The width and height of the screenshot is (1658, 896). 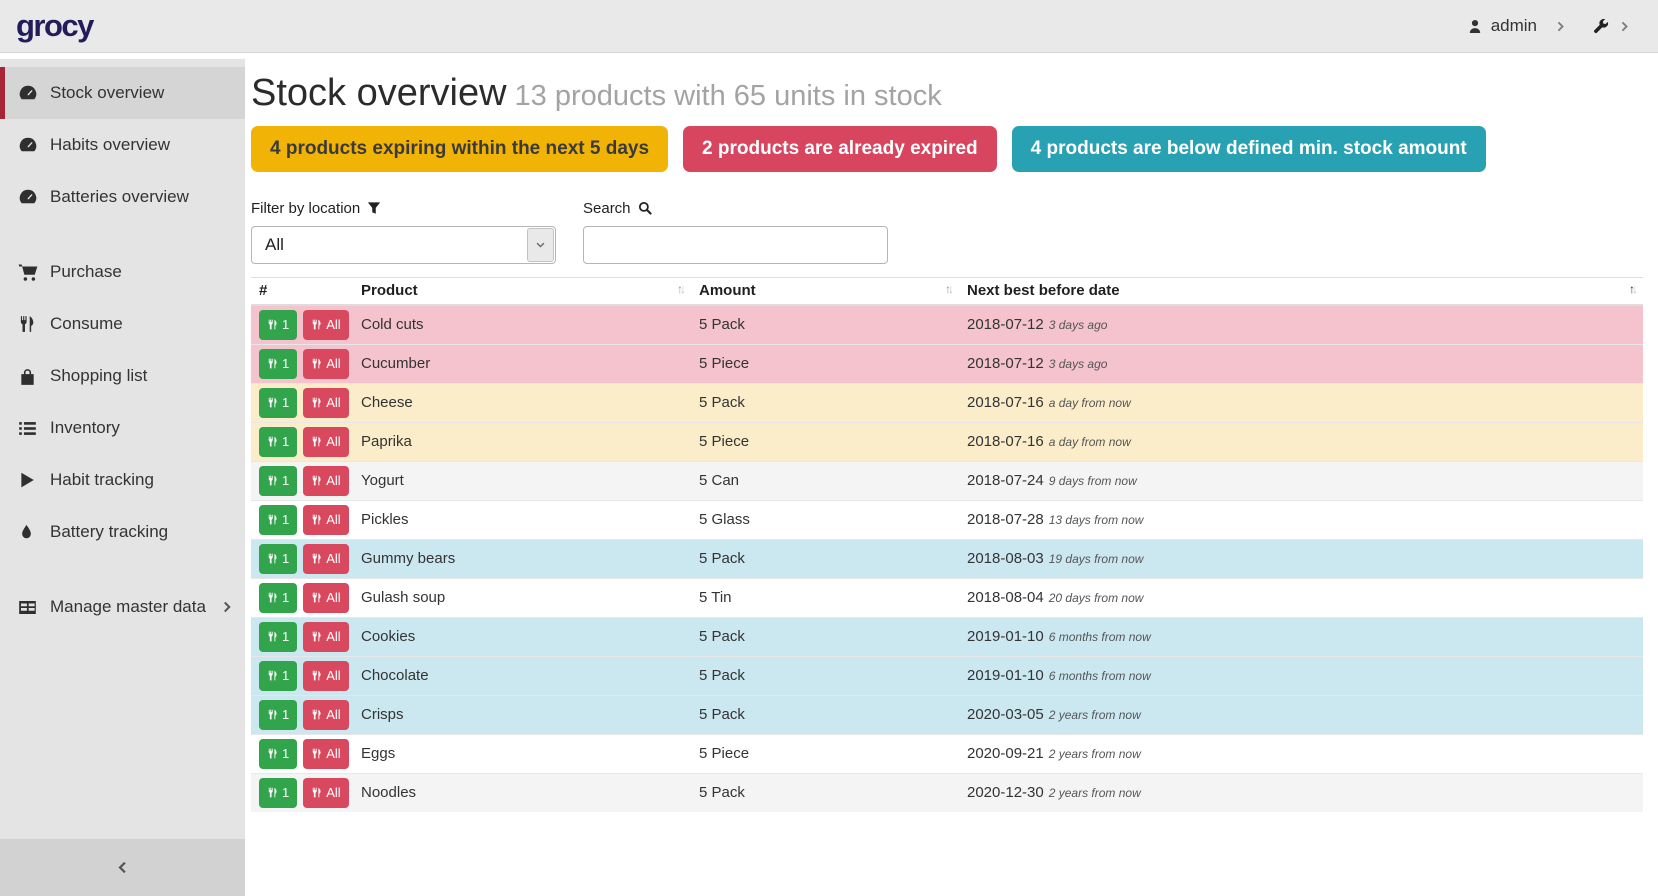 I want to click on sidebar-item-purchase: Purchase, so click(x=122, y=272).